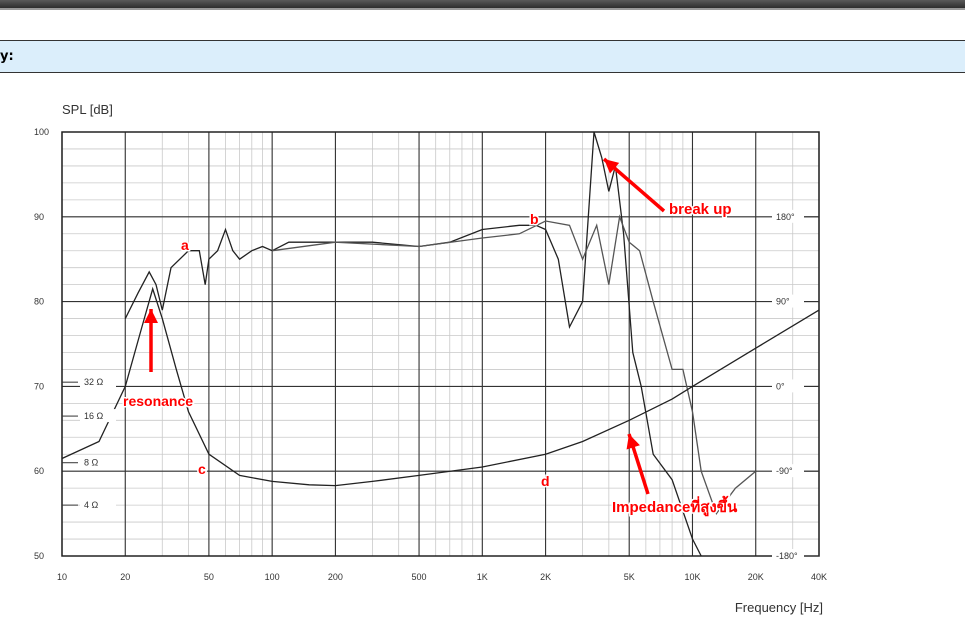 The width and height of the screenshot is (965, 641). I want to click on x-tick-label: 50, so click(209, 577).